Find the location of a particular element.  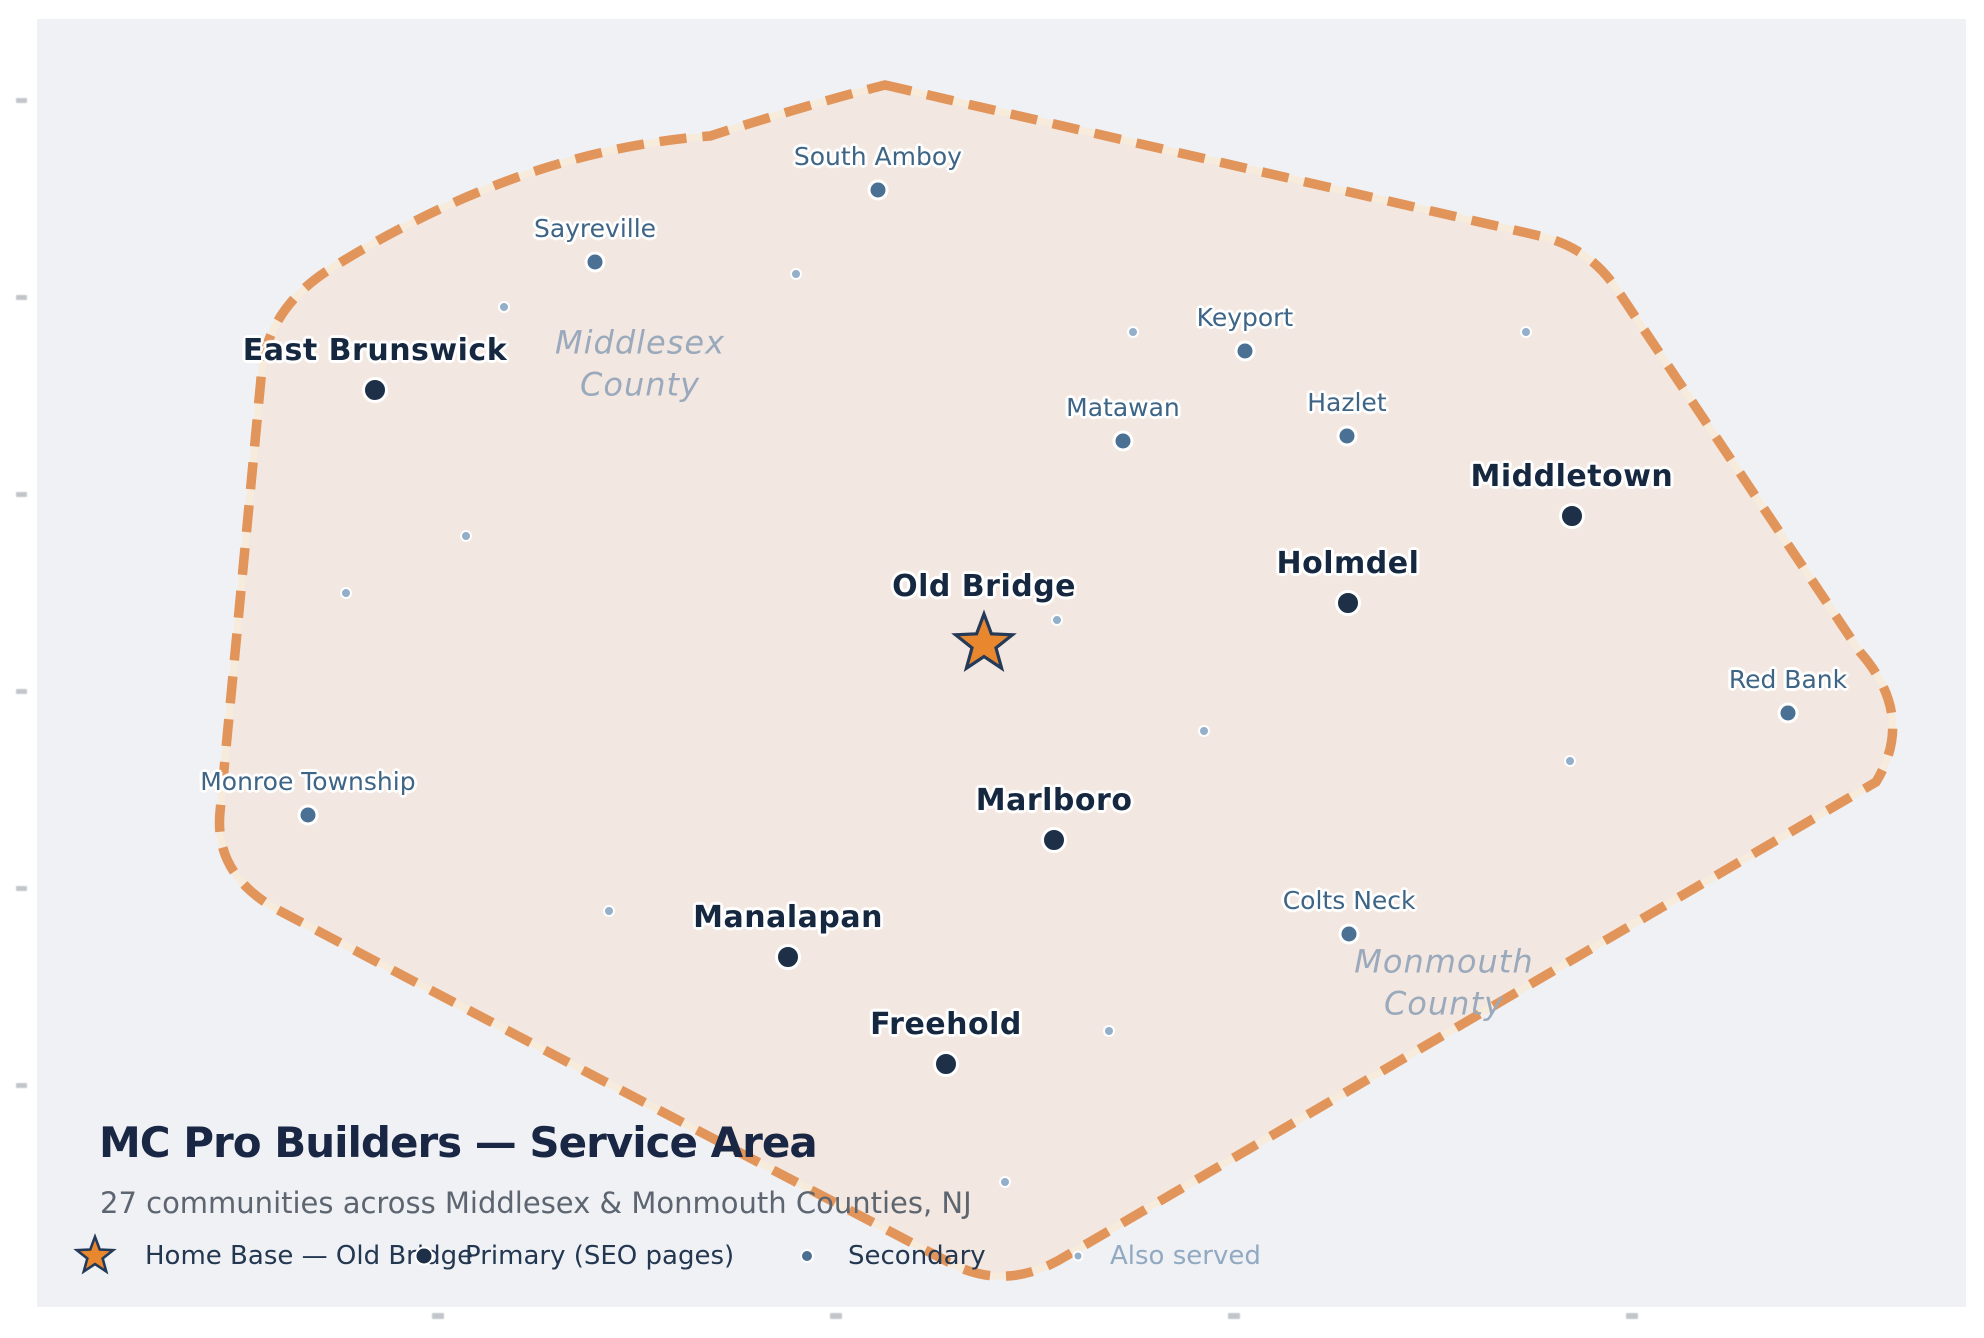

legend-primary-label: Primary (SEO pages) is located at coordinates (600, 1256).